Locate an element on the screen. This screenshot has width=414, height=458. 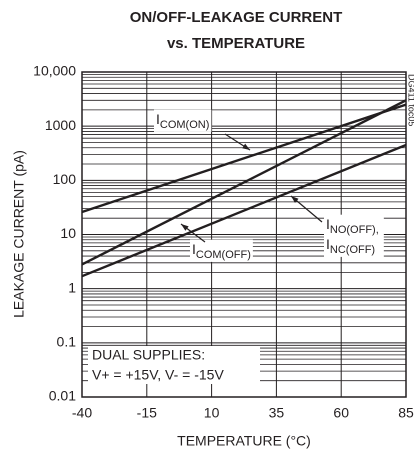
x-tick-label: -15 is located at coordinates (147, 413).